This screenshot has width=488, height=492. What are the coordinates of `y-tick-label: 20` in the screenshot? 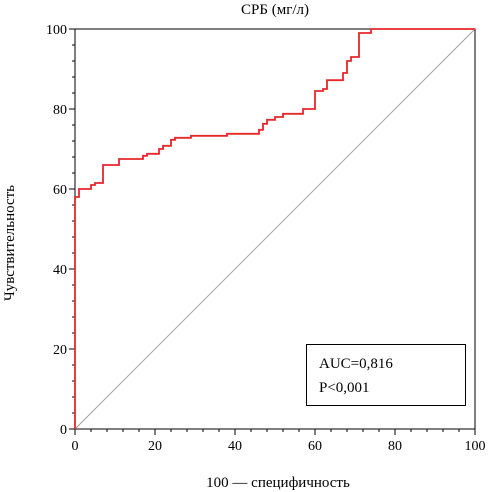 It's located at (60, 350).